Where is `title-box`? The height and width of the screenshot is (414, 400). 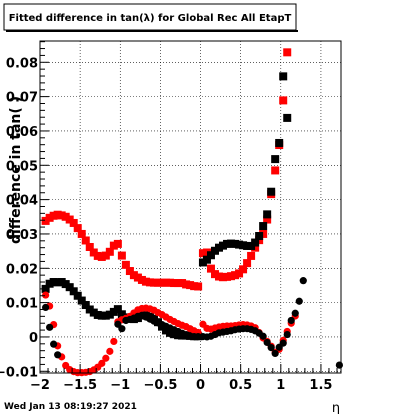
title-box is located at coordinates (150, 17).